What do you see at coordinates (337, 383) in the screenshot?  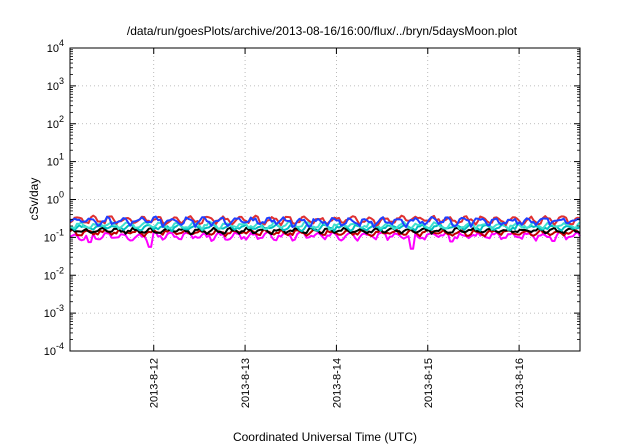 I see `x-tick-label: 2013-8-14` at bounding box center [337, 383].